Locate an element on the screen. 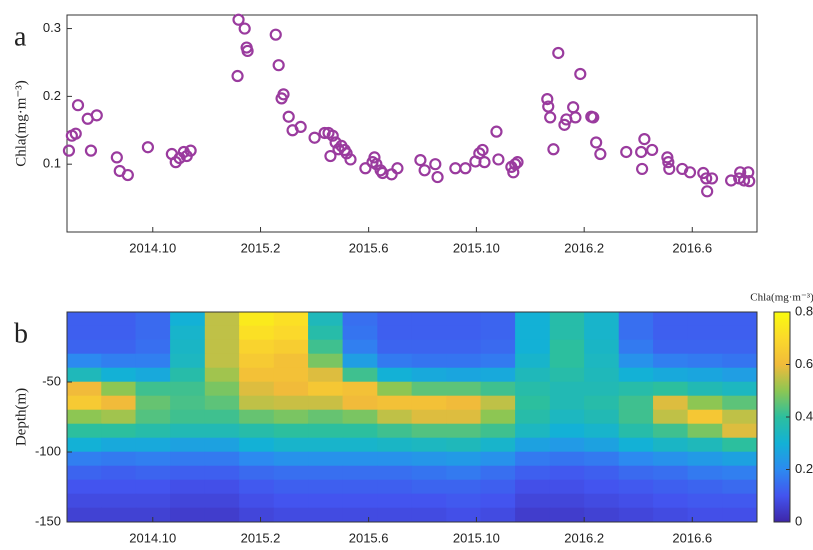 The width and height of the screenshot is (813, 550). colorbar-tick-label: 0.2 is located at coordinates (804, 468).